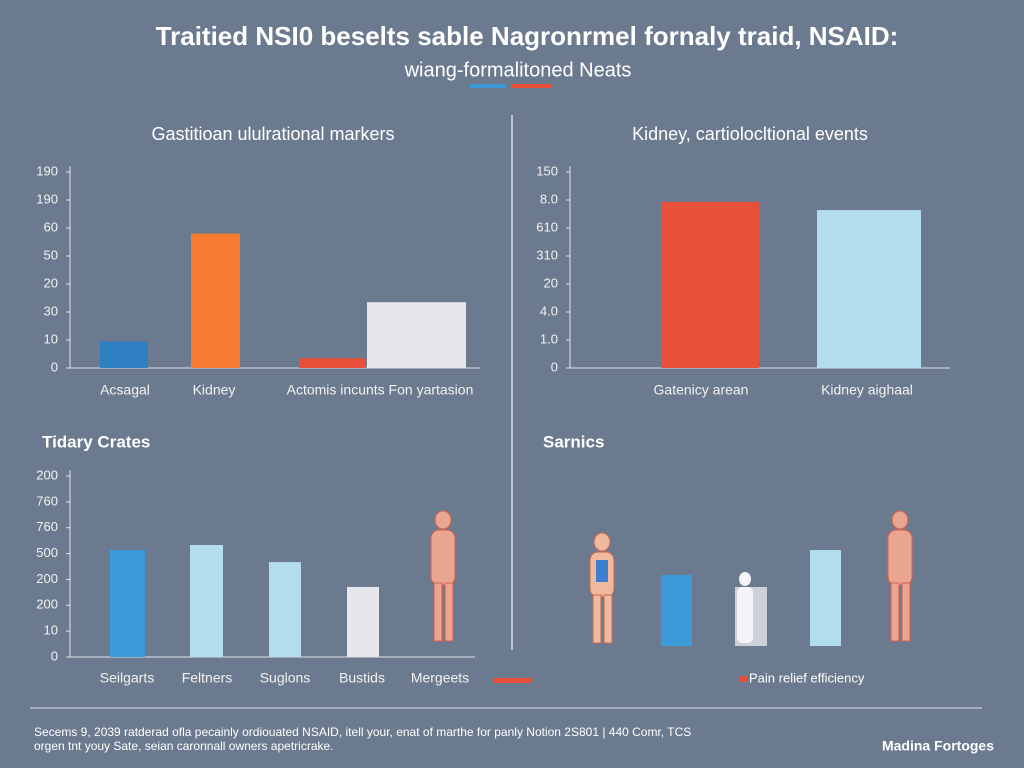 The image size is (1024, 768). Describe the element at coordinates (547, 170) in the screenshot. I see `y-tick-label: 150` at that location.